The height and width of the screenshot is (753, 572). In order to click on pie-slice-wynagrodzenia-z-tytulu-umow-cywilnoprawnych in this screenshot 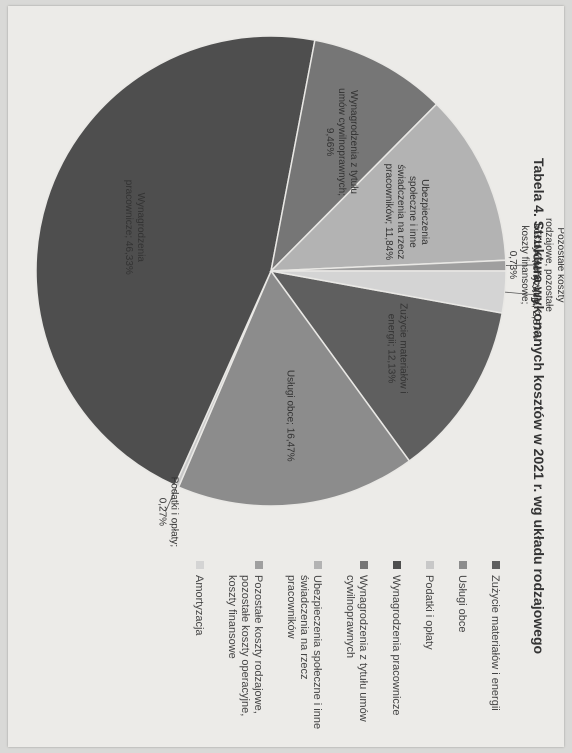, I will do `click(353, 156)`.